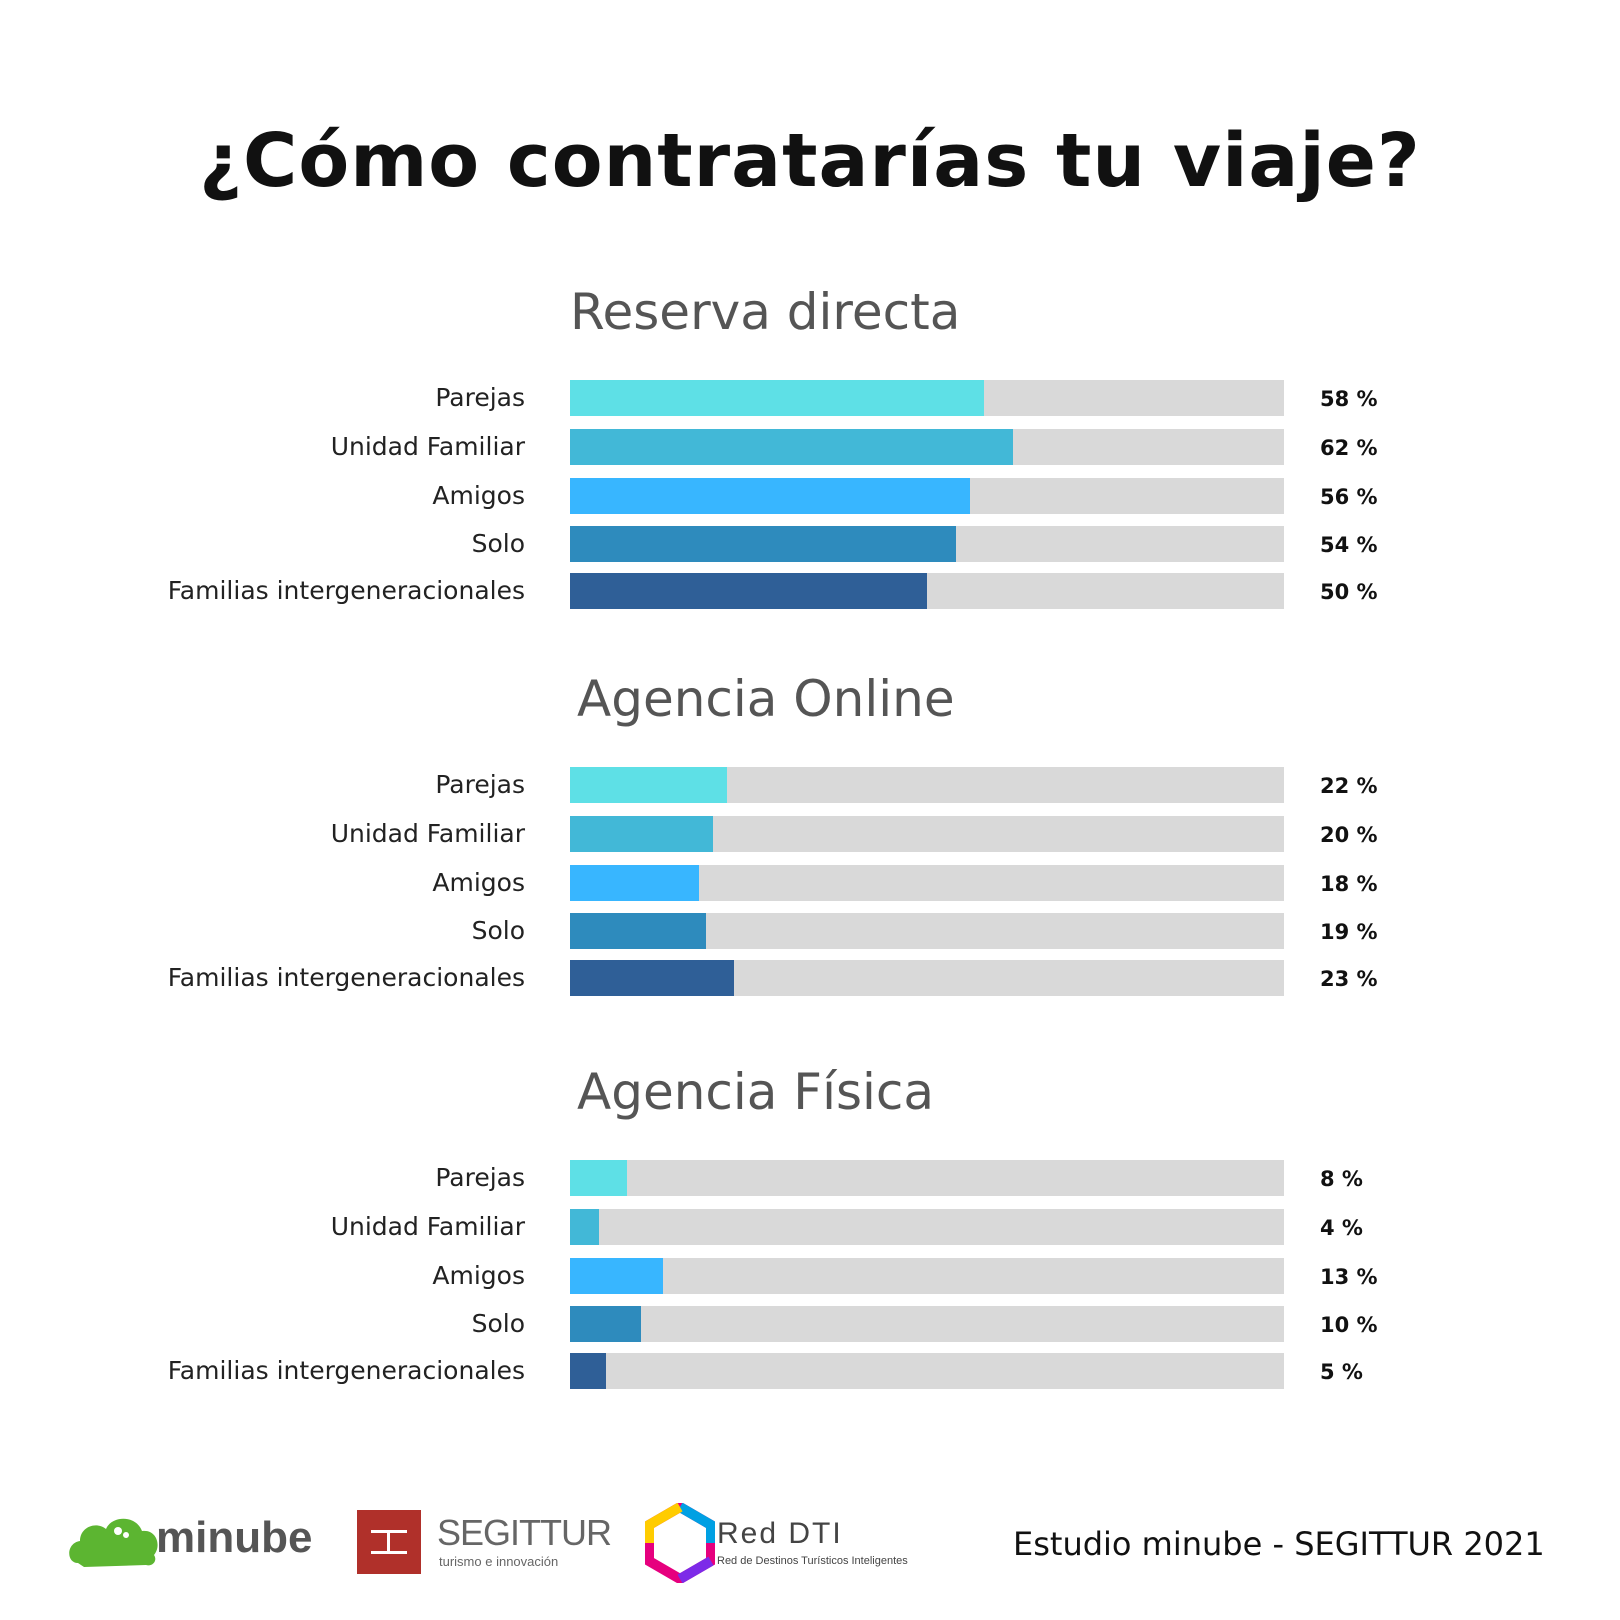  What do you see at coordinates (765, 312) in the screenshot?
I see `chart-title: Reserva directa` at bounding box center [765, 312].